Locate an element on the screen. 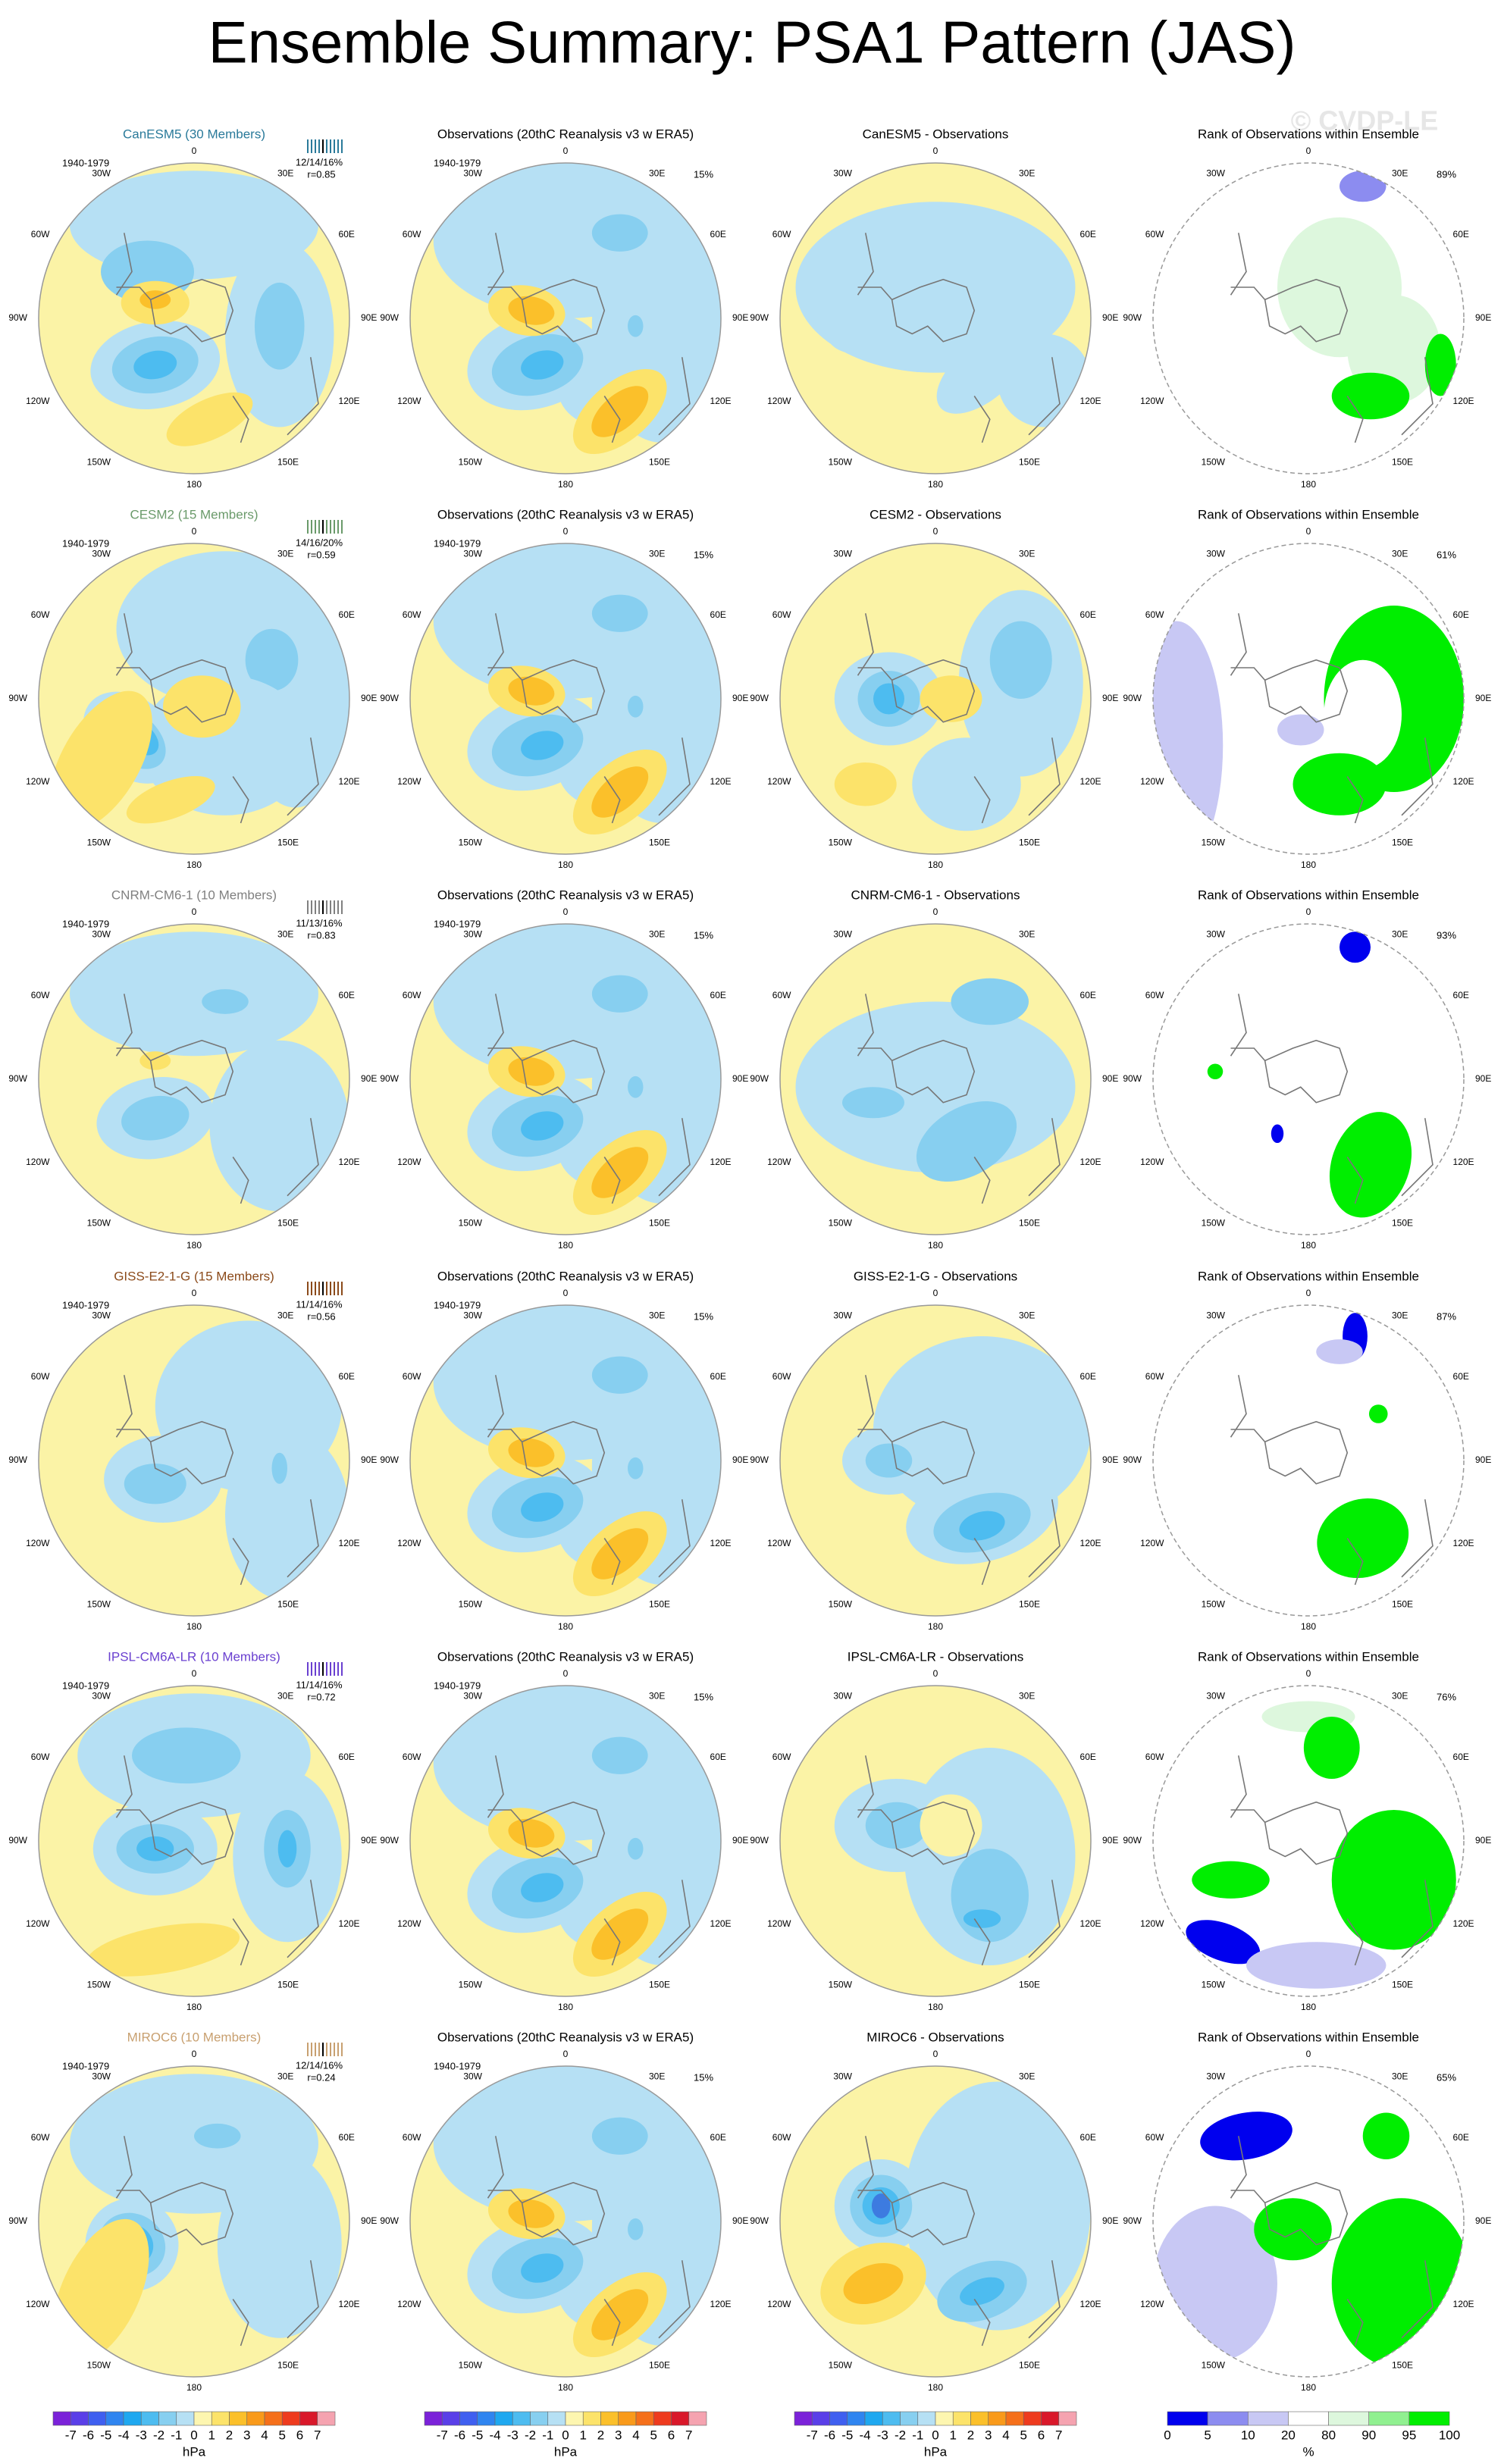 The height and width of the screenshot is (2464, 1504). colorbar-label: 2 is located at coordinates (600, 2435).